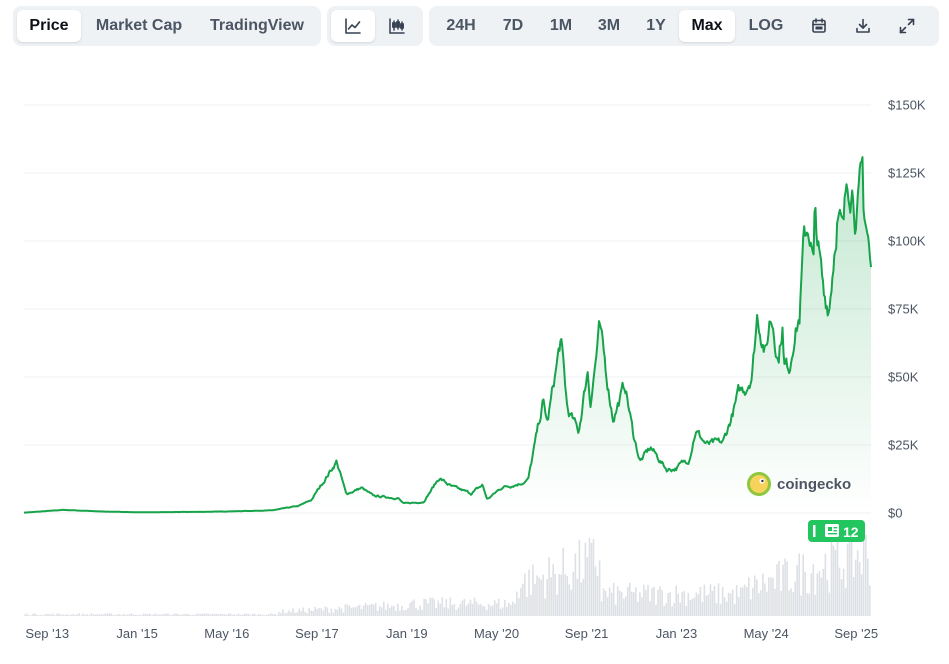  I want to click on range-3m: 3M, so click(609, 25).